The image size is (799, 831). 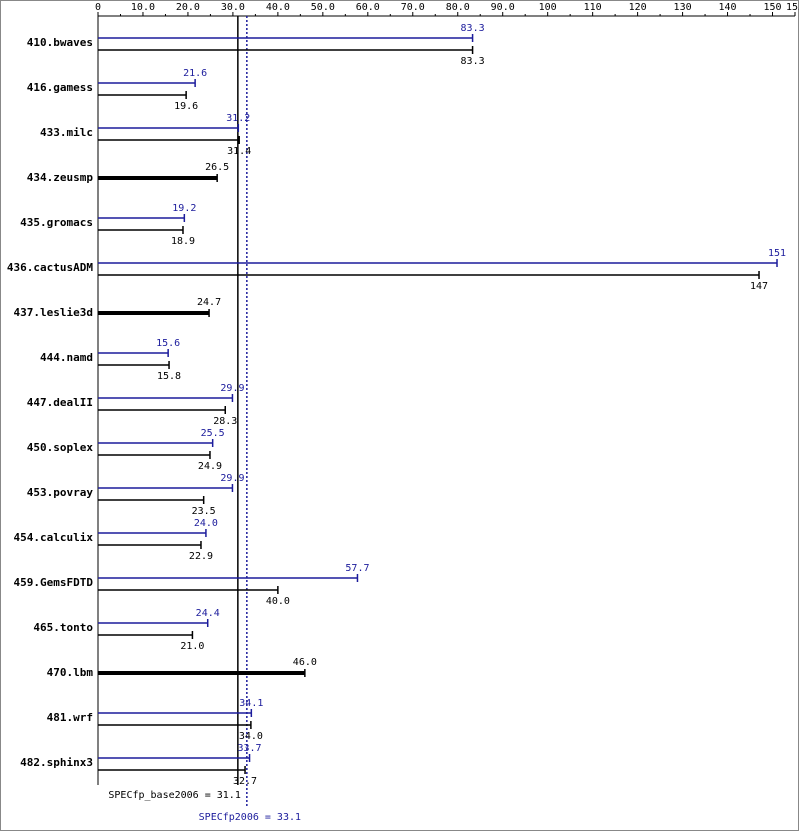 What do you see at coordinates (458, 7) in the screenshot?
I see `x-tick-label: 80.0` at bounding box center [458, 7].